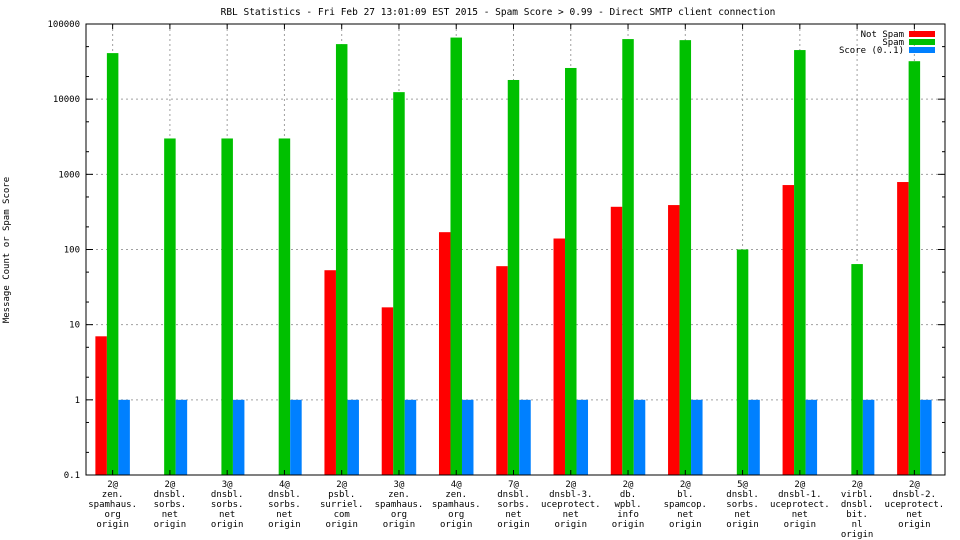 The height and width of the screenshot is (540, 960). Describe the element at coordinates (342, 515) in the screenshot. I see `x-tick-label: com` at that location.